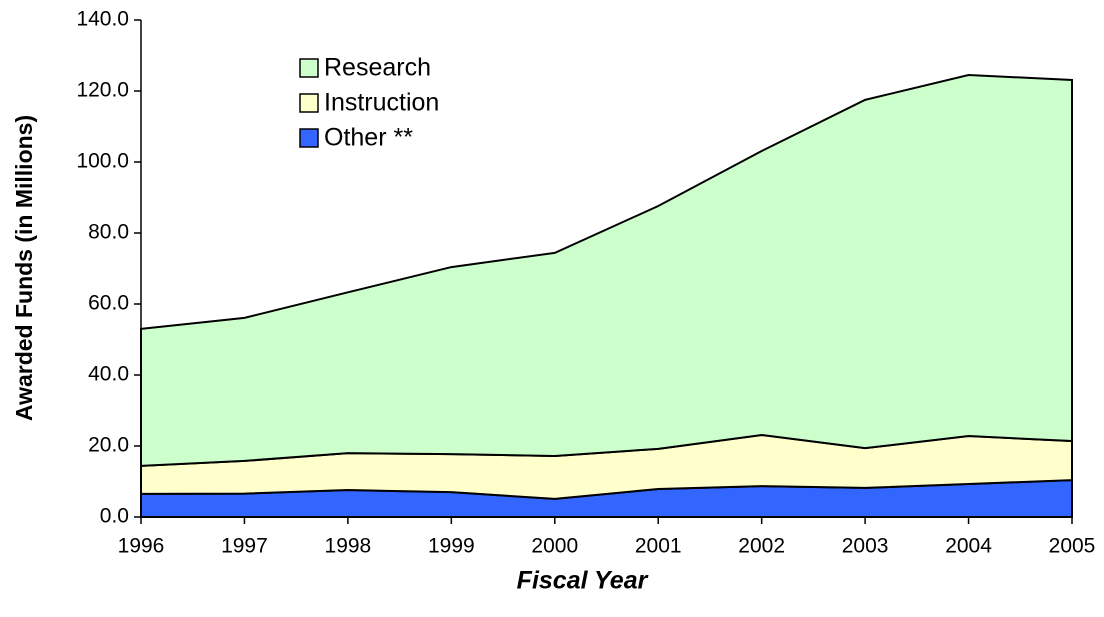  What do you see at coordinates (102, 161) in the screenshot?
I see `y-tick-label: 100.0` at bounding box center [102, 161].